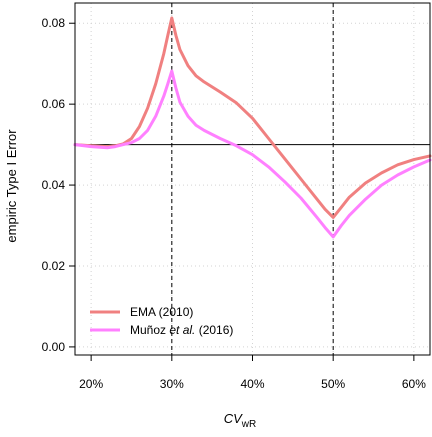  Describe the element at coordinates (54, 266) in the screenshot. I see `y-tick-label: 0.02` at that location.